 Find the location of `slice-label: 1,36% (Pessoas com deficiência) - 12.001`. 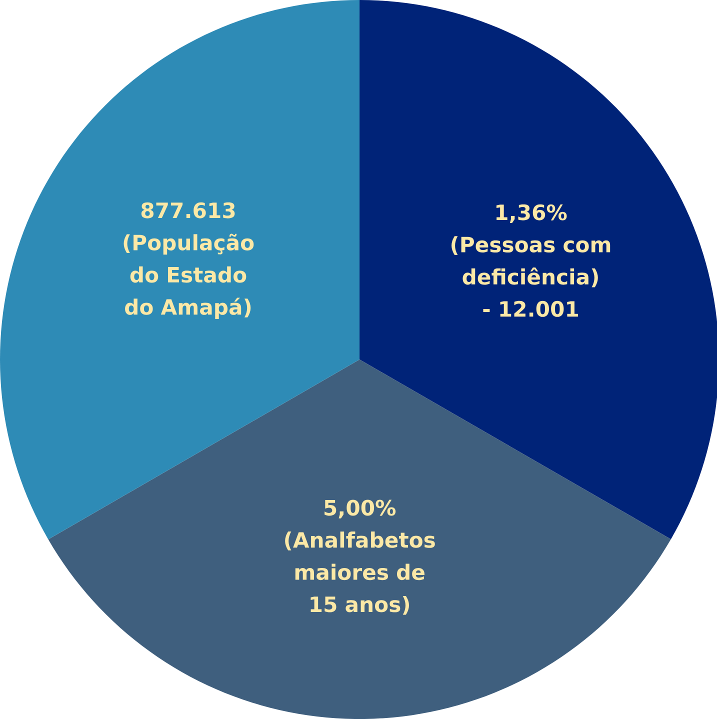

slice-label: 1,36% (Pessoas com deficiência) - 12.001 is located at coordinates (531, 260).